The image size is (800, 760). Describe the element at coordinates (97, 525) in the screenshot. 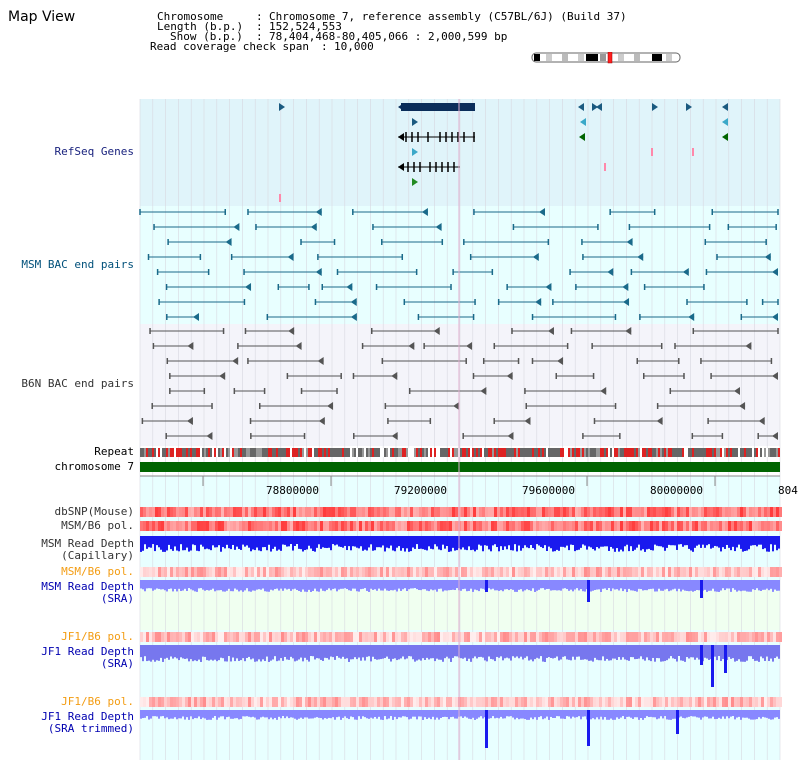

I see `track-label-msm-b6-pol: MSM/B6 pol.` at that location.